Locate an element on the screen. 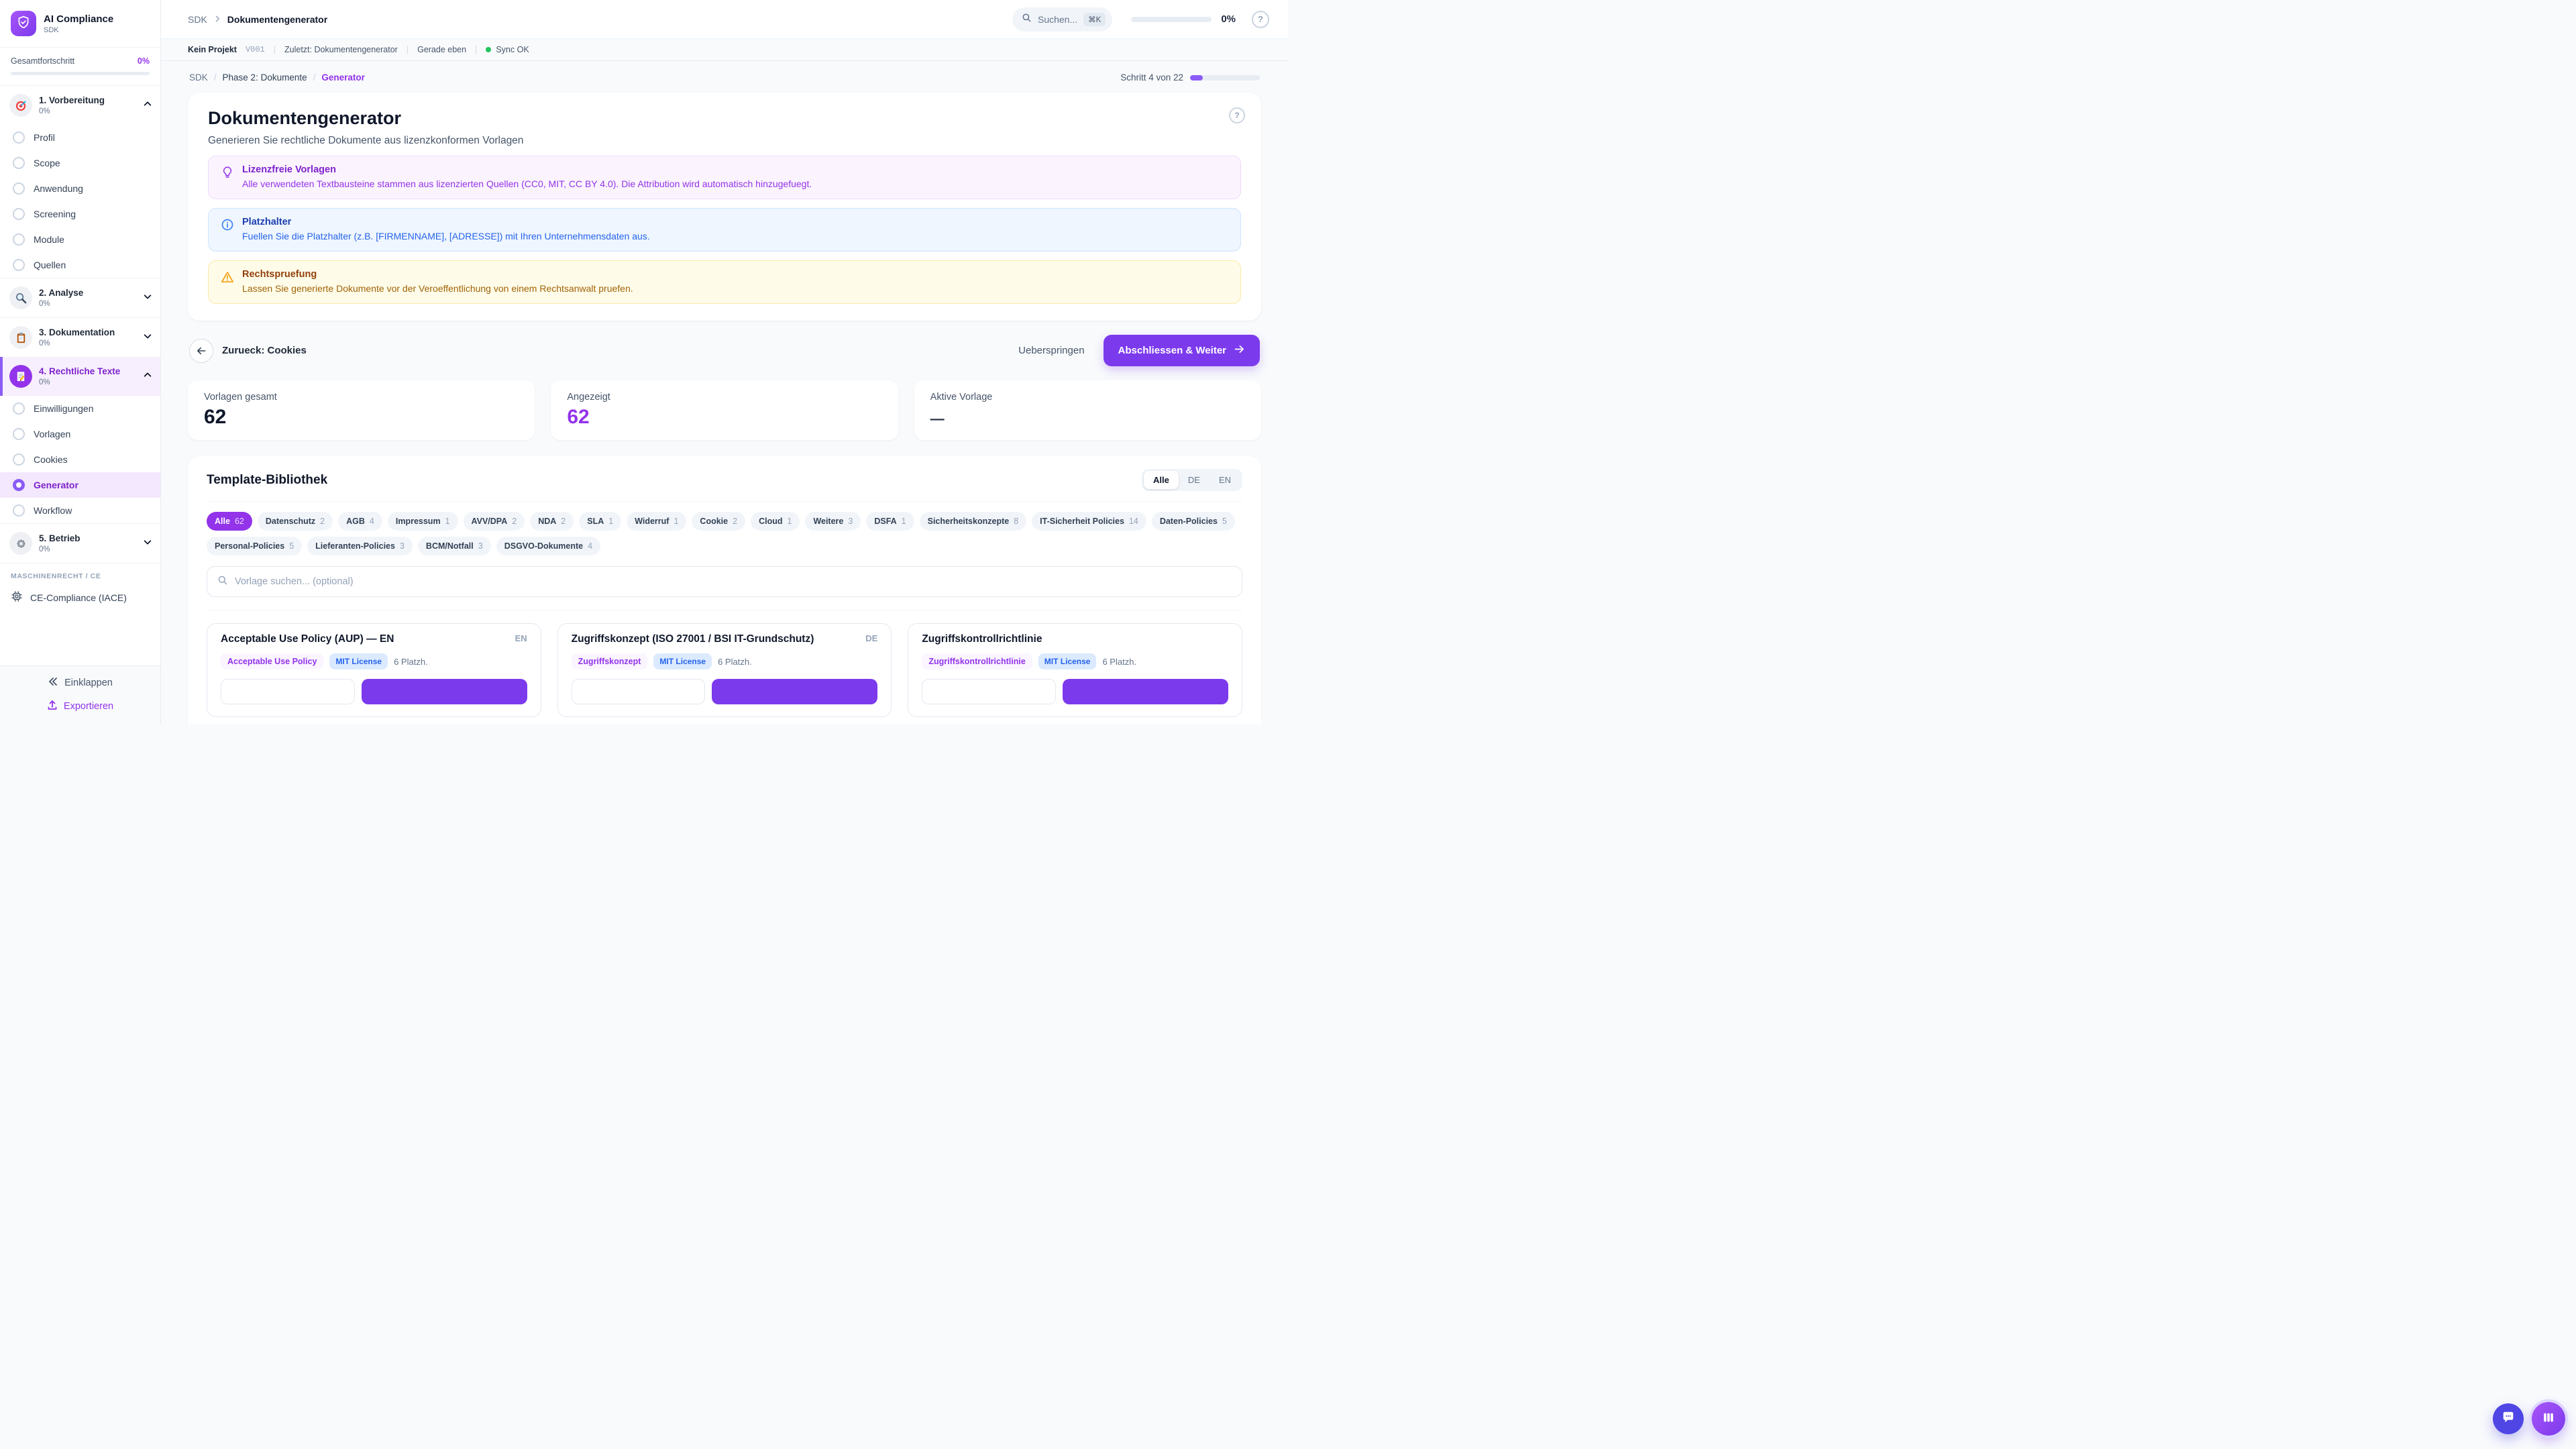 Image resolution: width=2576 pixels, height=1449 pixels. breadcrumb-root: SDK is located at coordinates (197, 19).